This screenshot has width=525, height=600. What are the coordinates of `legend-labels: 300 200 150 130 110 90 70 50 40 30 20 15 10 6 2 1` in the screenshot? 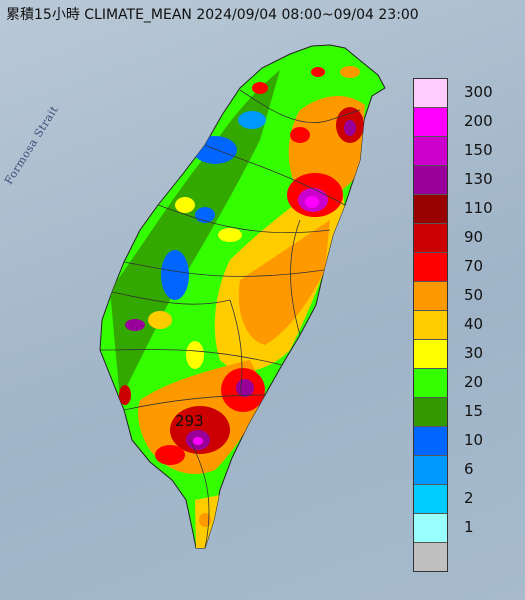 It's located at (487, 324).